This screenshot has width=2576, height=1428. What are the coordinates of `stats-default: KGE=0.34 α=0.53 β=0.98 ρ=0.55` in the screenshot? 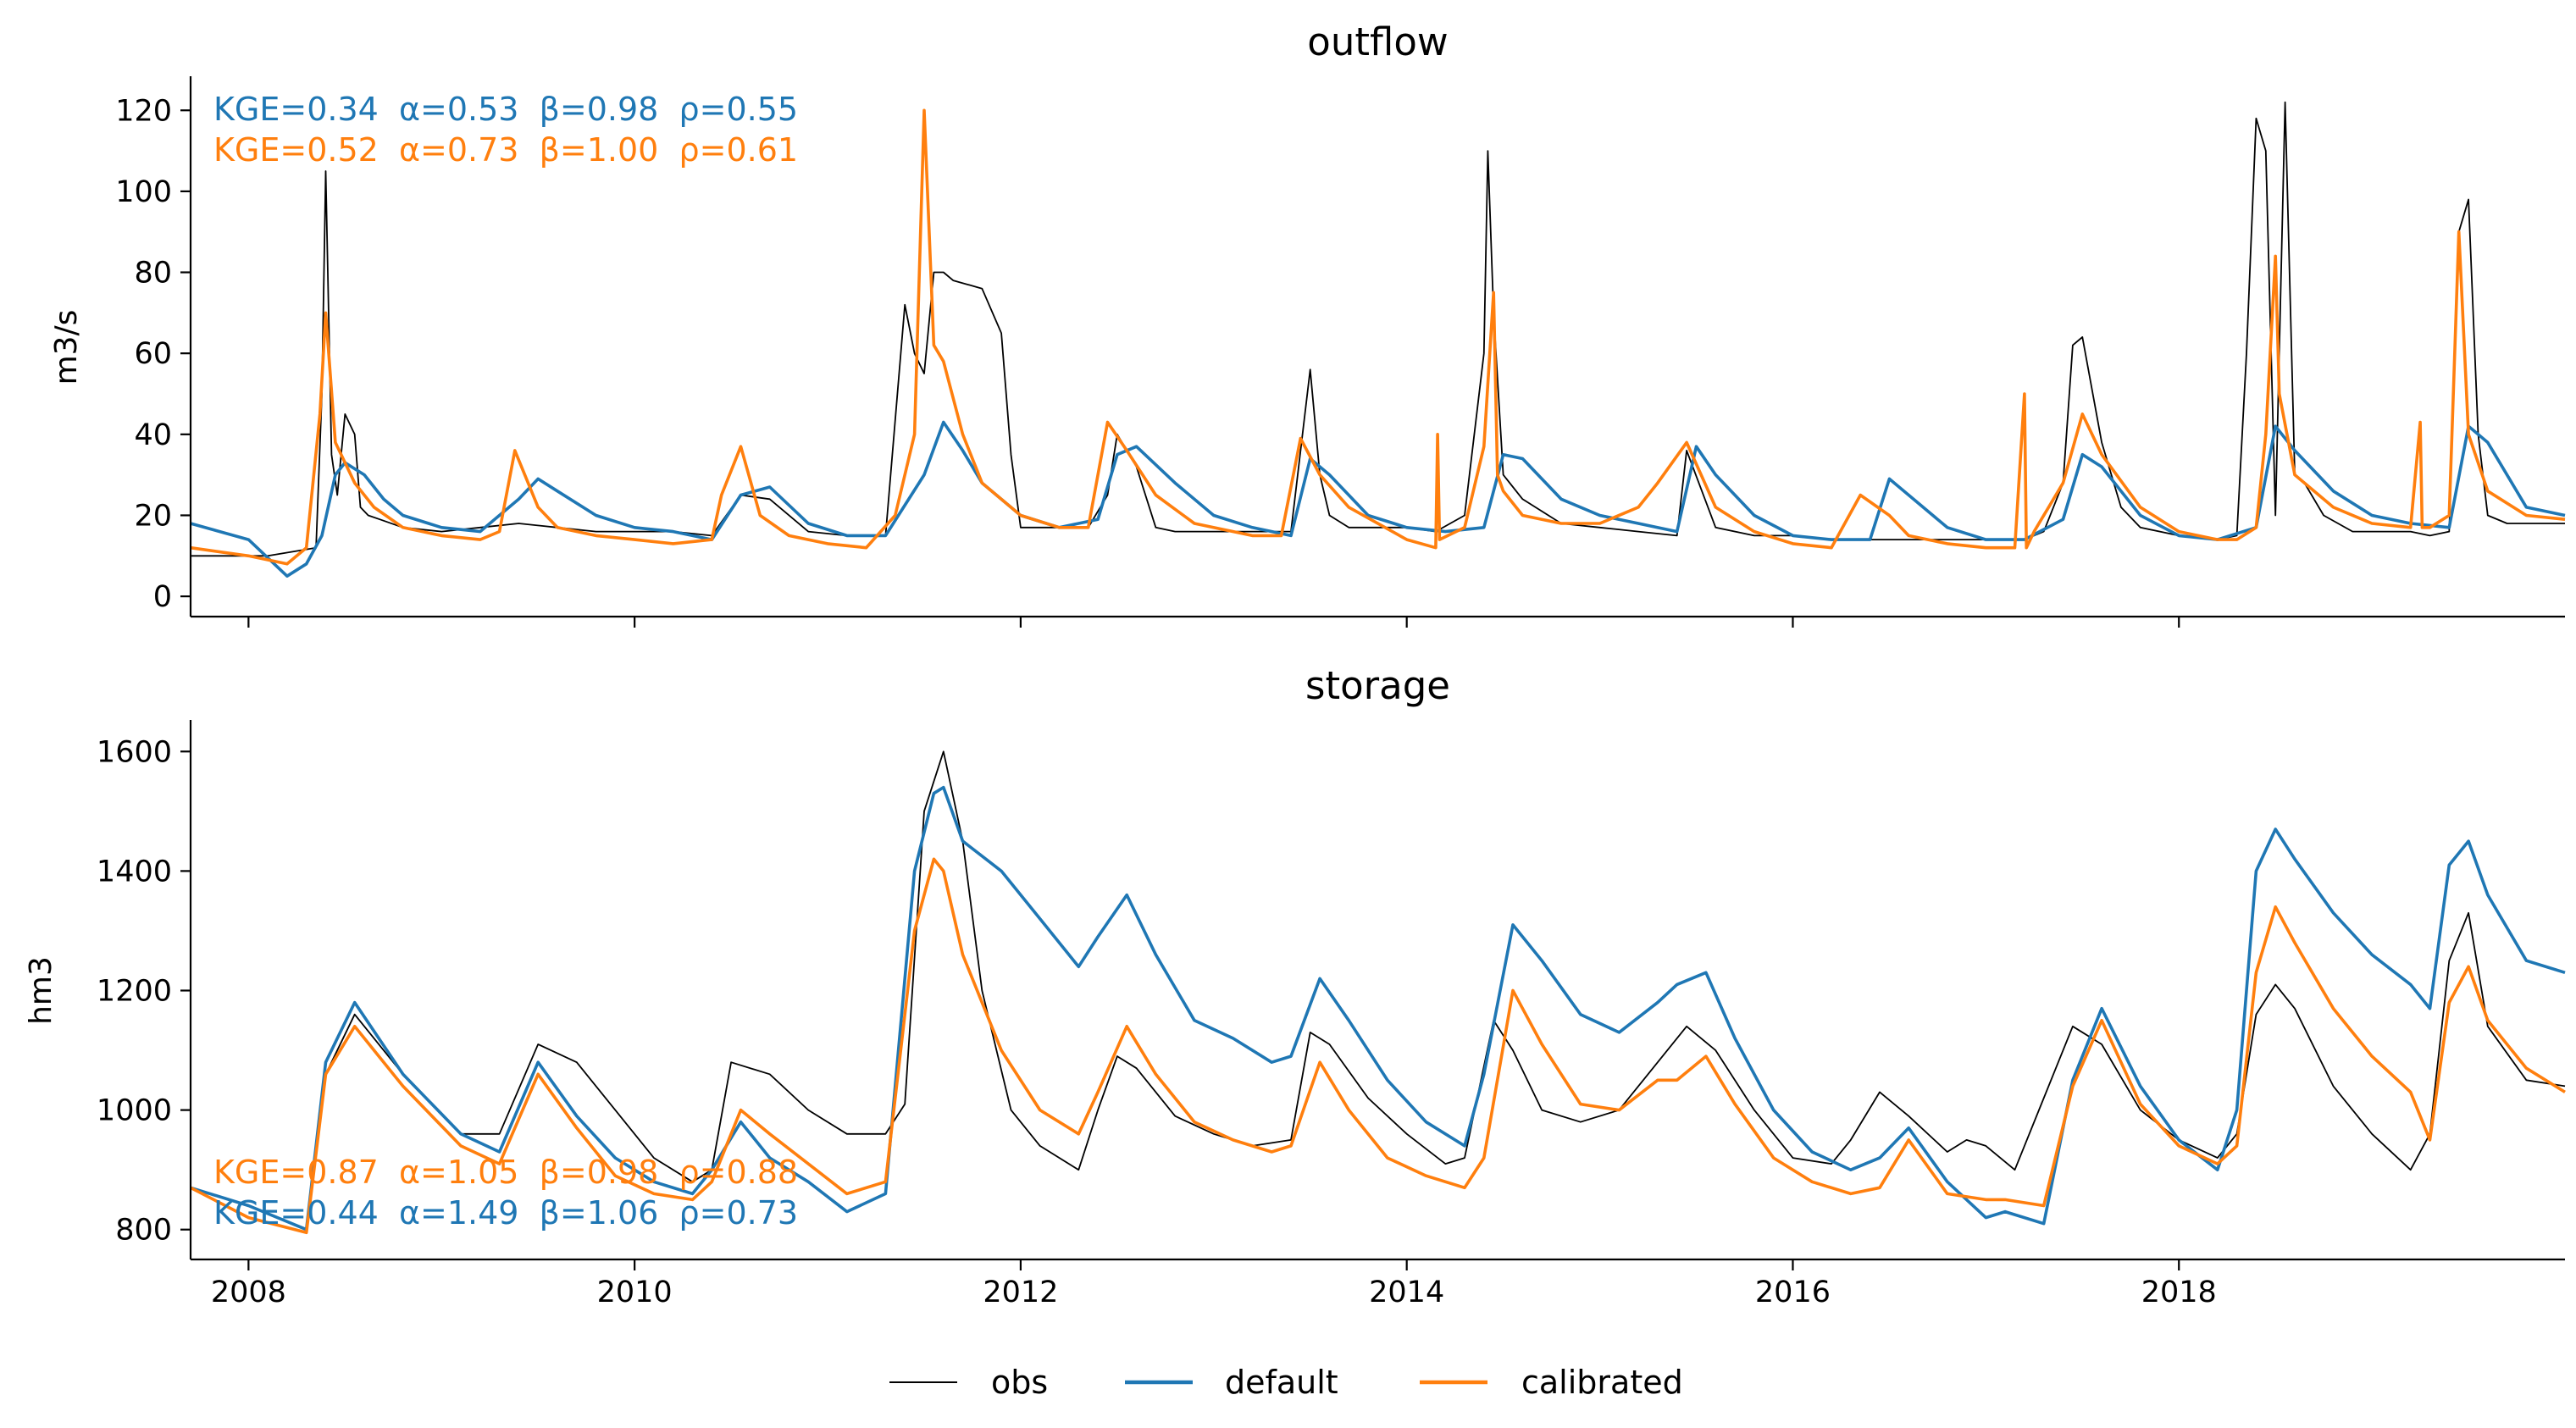 It's located at (505, 110).